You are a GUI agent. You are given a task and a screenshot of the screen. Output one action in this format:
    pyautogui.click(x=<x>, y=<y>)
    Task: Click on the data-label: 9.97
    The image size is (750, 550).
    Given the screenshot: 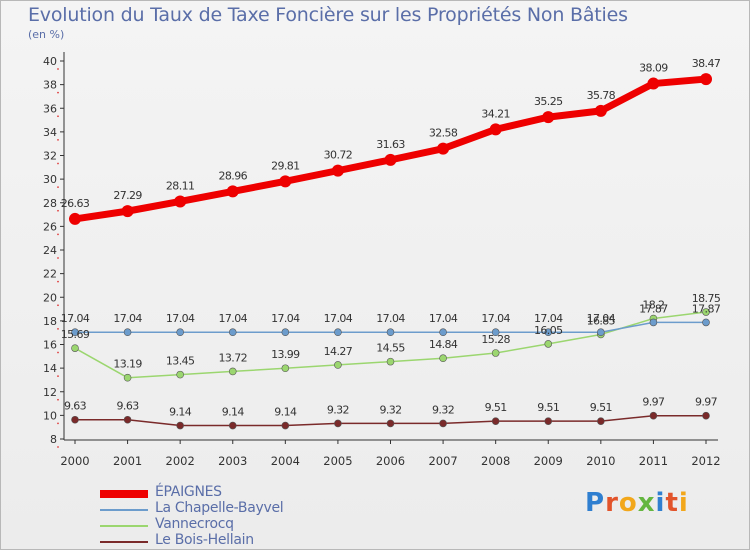 What is the action you would take?
    pyautogui.click(x=706, y=402)
    